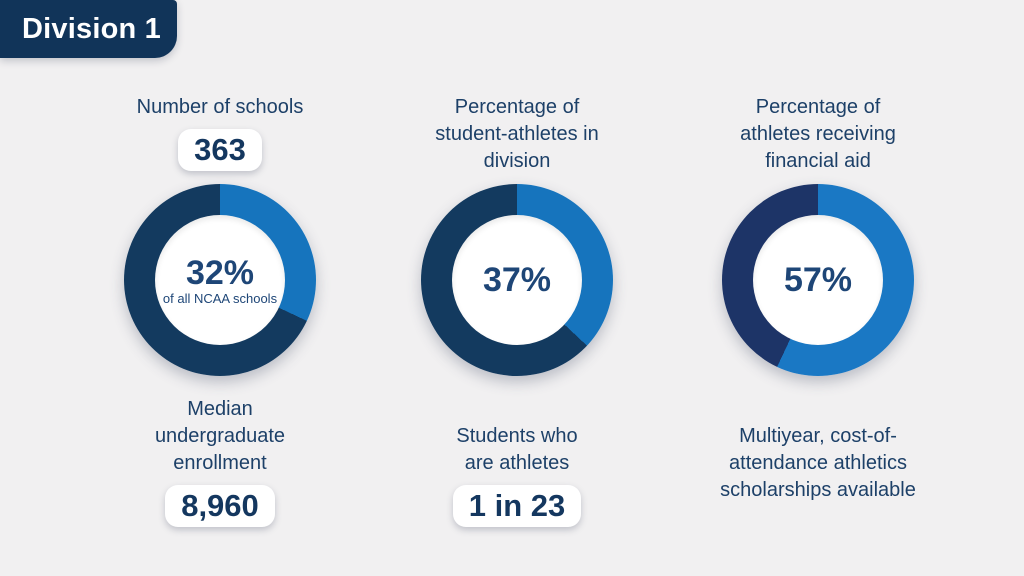 This screenshot has width=1024, height=576. I want to click on bottom-stat-athlete-ratio: Students who are athletes 1 in 23, so click(517, 475).